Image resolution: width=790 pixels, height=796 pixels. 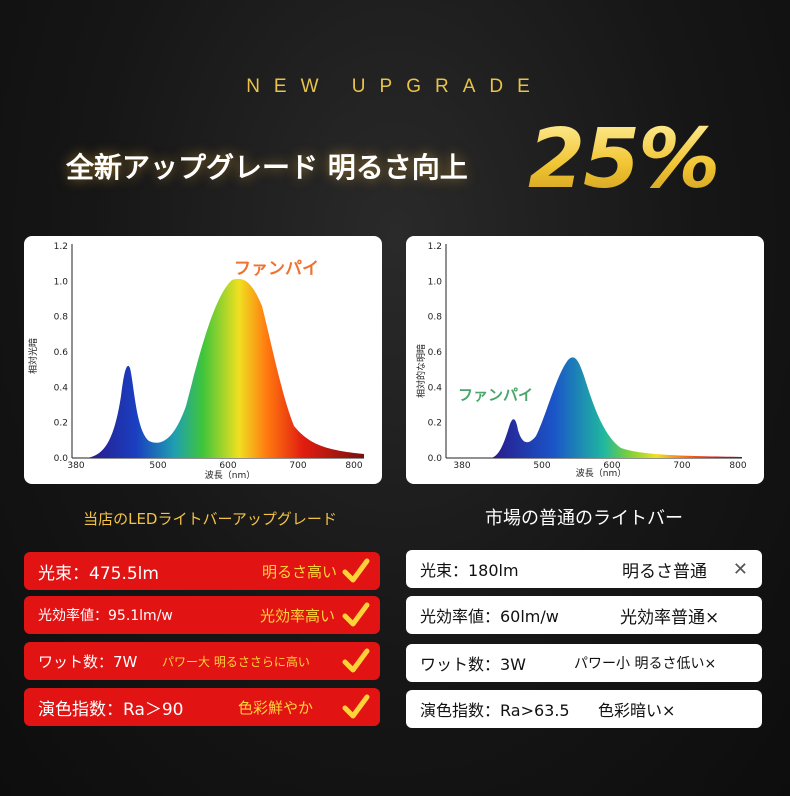 I want to click on spec-label: 演色指数：Ra＞90, so click(x=111, y=709).